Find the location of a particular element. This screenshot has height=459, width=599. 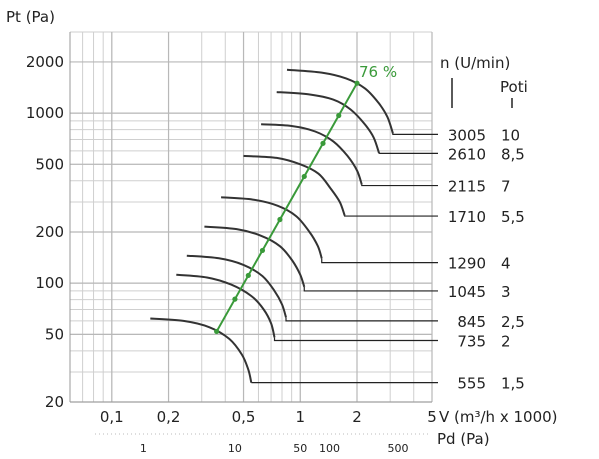

pd-tick-label: 50 is located at coordinates (300, 448).